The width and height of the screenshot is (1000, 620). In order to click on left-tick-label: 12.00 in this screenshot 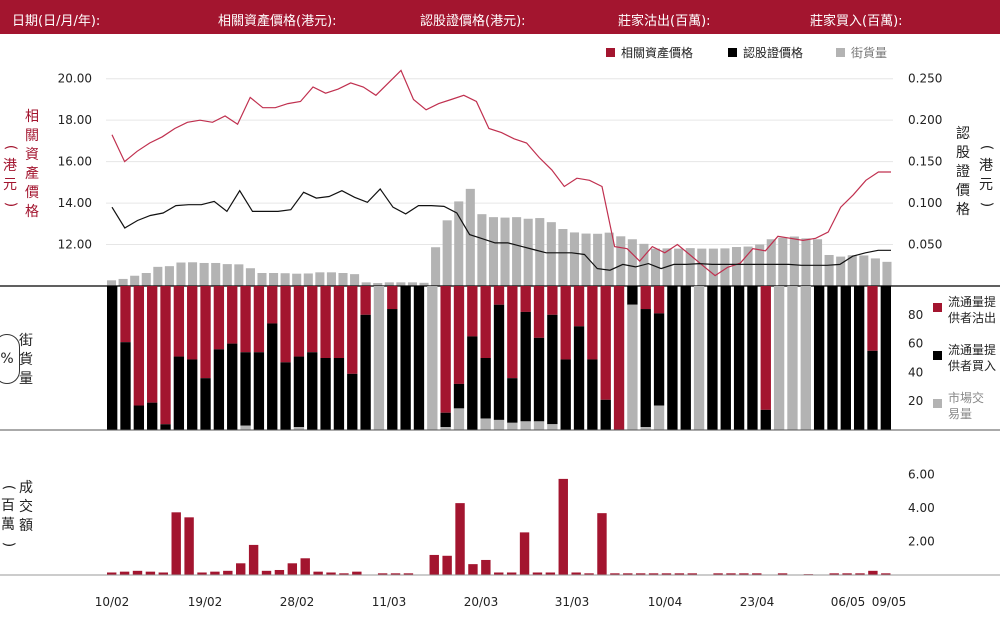, I will do `click(75, 245)`.